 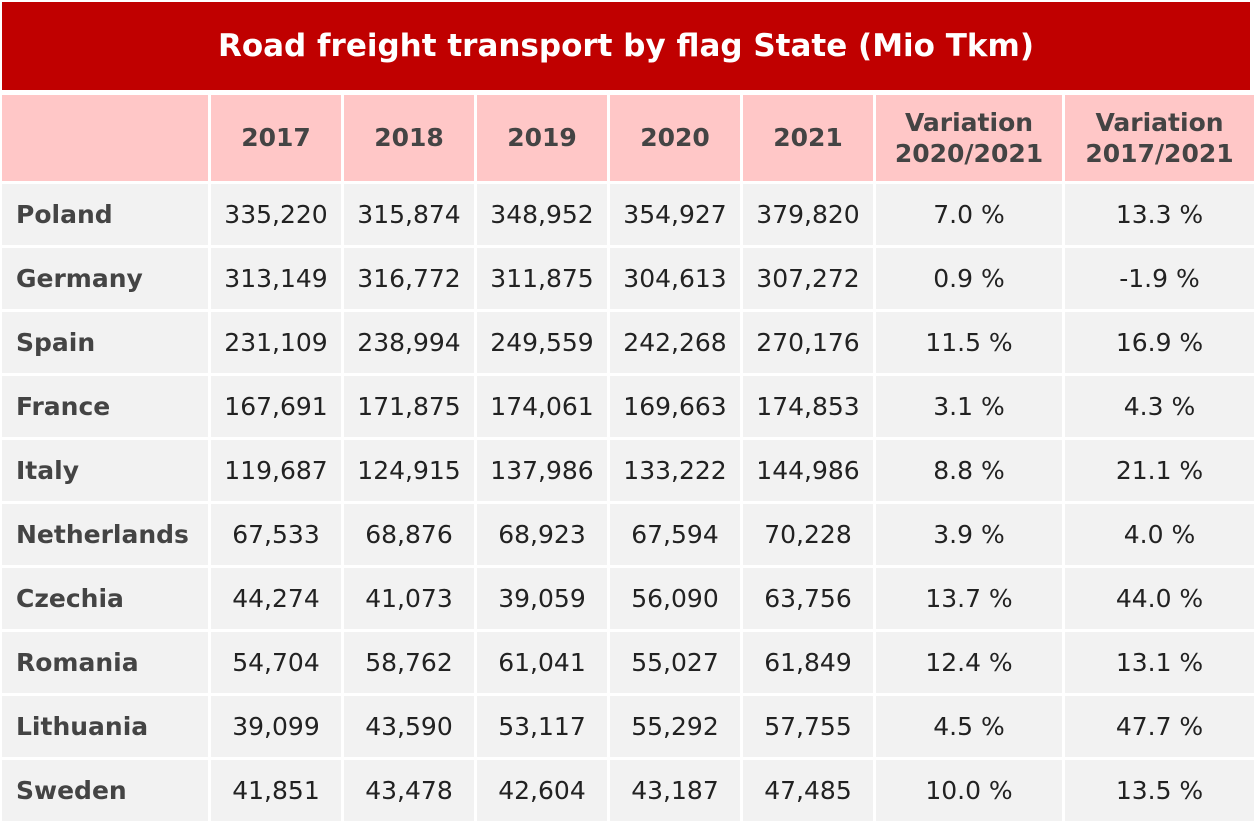 What do you see at coordinates (105, 278) in the screenshot?
I see `row-label: Germany` at bounding box center [105, 278].